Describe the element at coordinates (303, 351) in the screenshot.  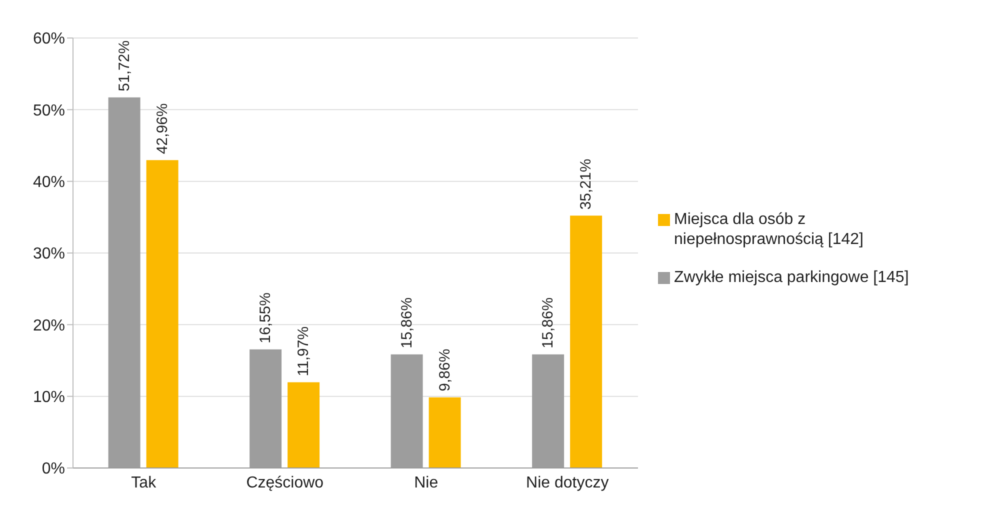
I see `data-label: 11,97%` at that location.